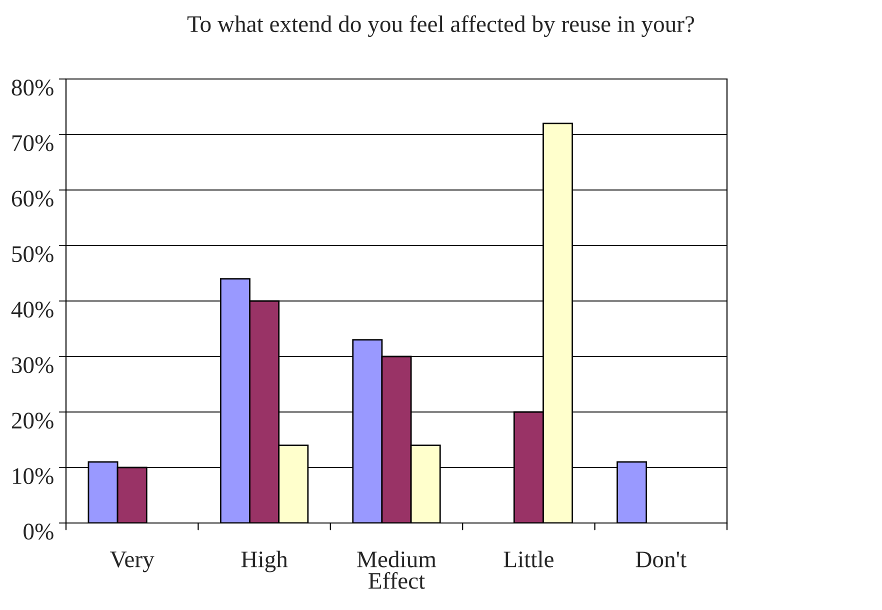  Describe the element at coordinates (33, 420) in the screenshot. I see `y-tick-label: 20%` at that location.